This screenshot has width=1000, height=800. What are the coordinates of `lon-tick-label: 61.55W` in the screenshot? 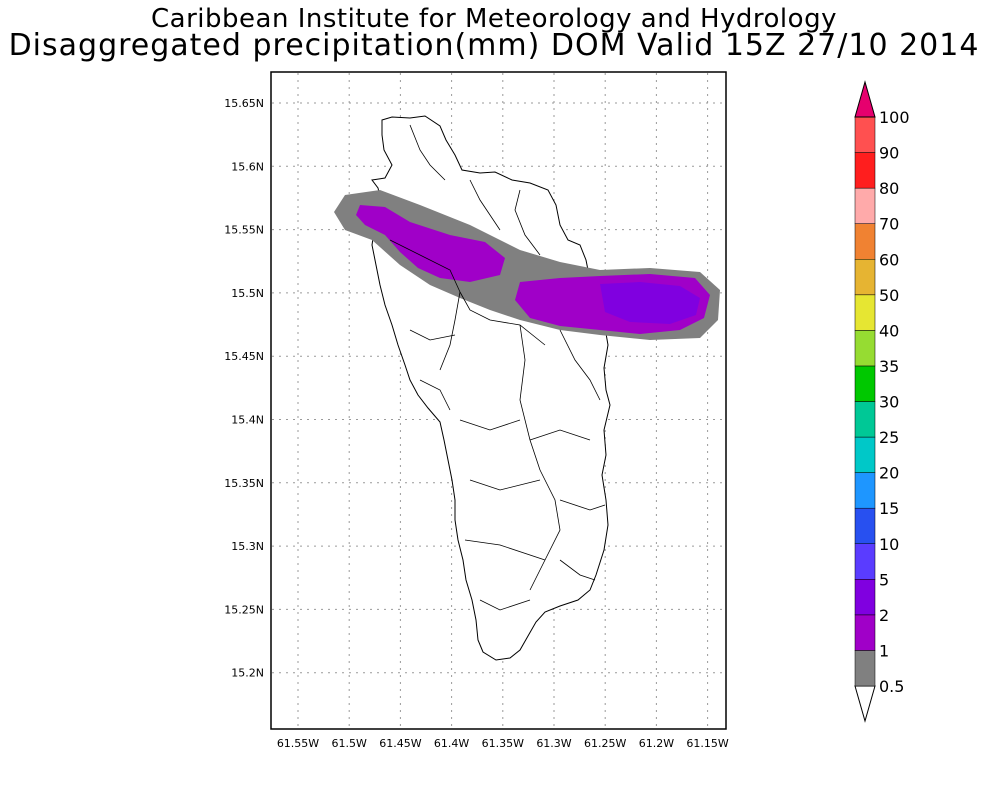 It's located at (298, 743).